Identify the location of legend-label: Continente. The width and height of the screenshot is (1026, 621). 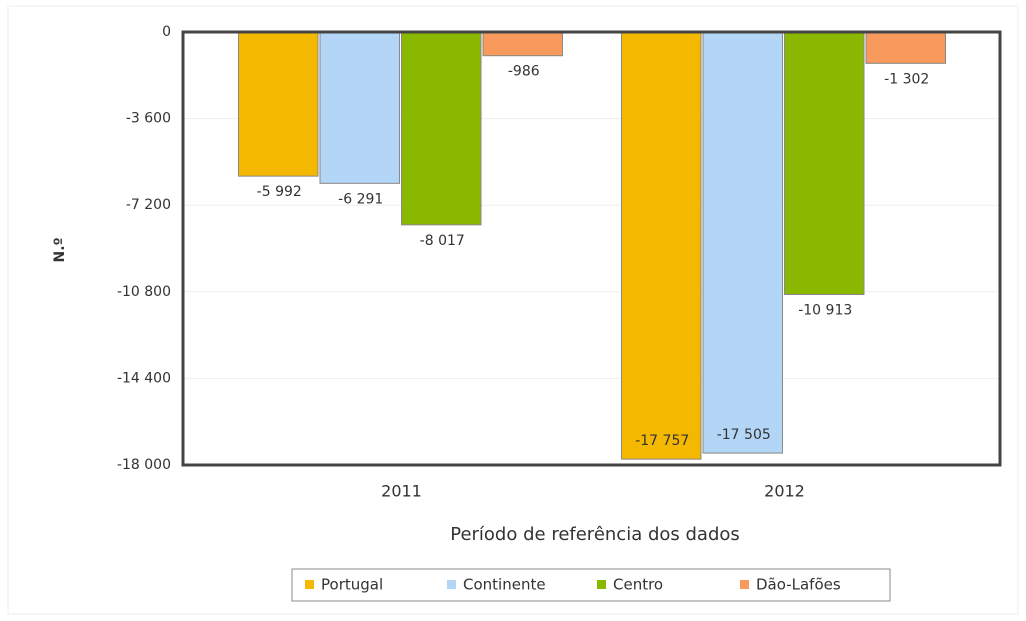
(504, 585).